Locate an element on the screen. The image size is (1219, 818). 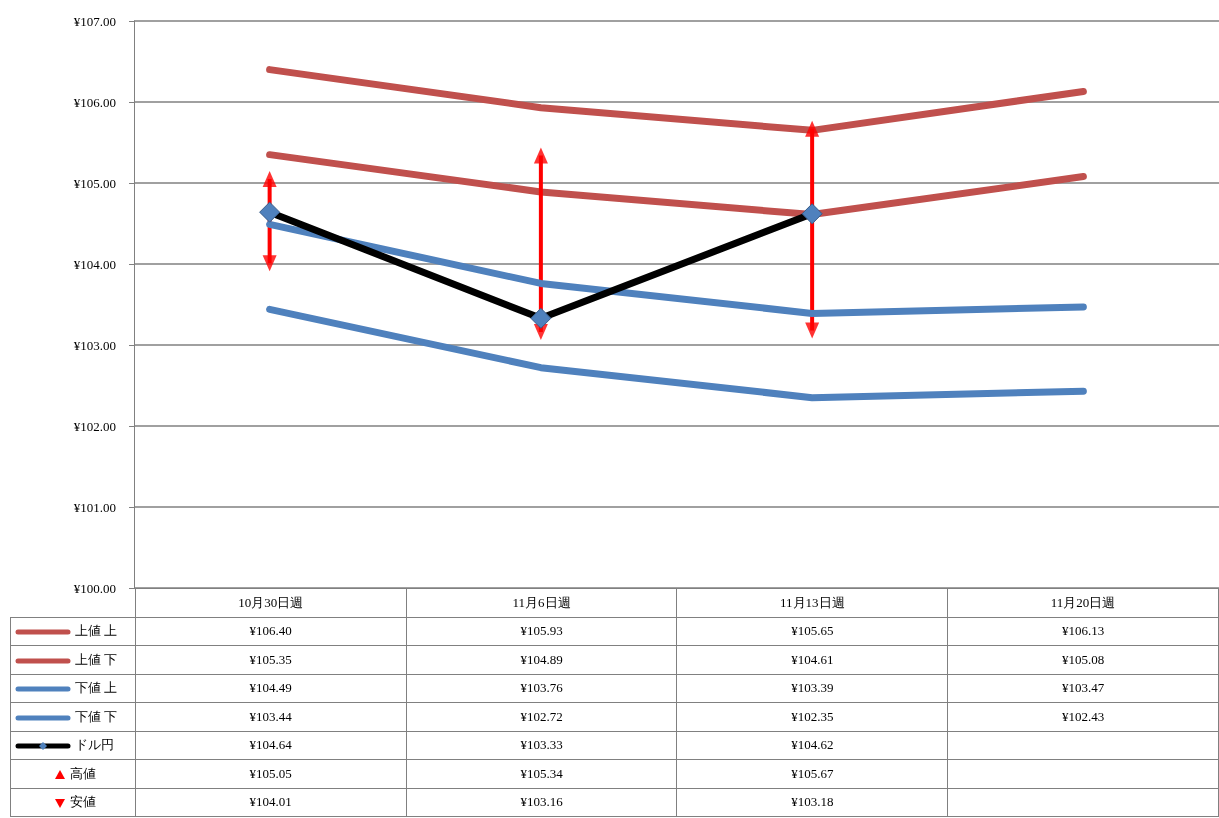
y-tick-label: ¥102.00 is located at coordinates (94, 426).